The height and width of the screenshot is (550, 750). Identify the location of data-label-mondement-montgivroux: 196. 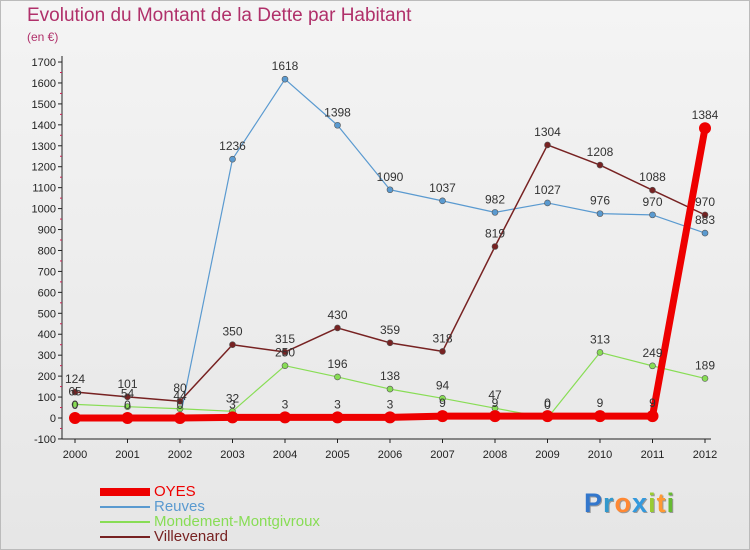
(337, 364).